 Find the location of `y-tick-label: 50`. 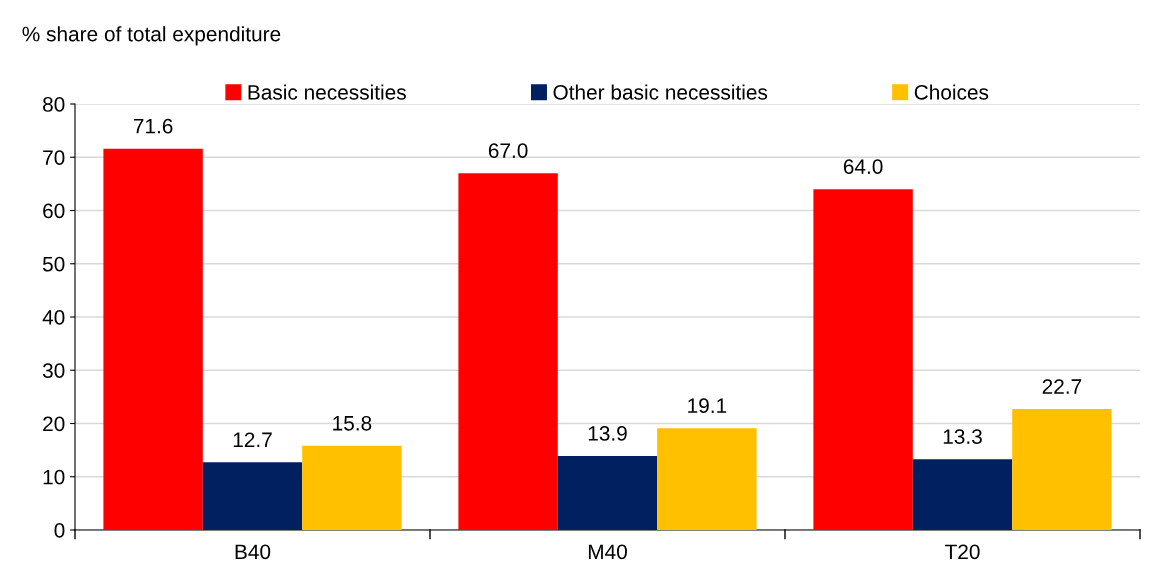

y-tick-label: 50 is located at coordinates (53, 264).